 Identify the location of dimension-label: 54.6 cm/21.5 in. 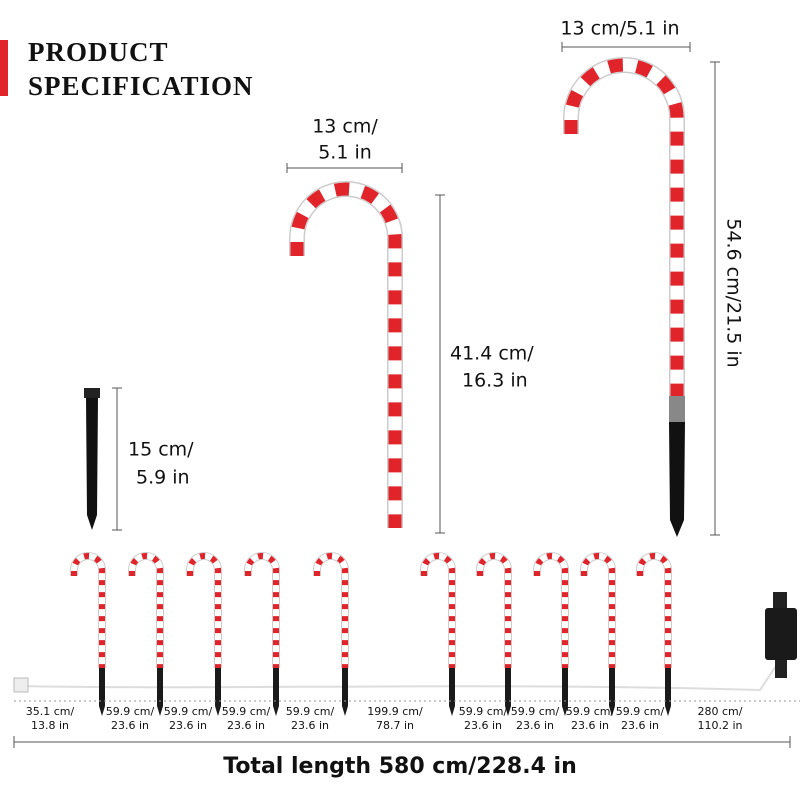
(734, 292).